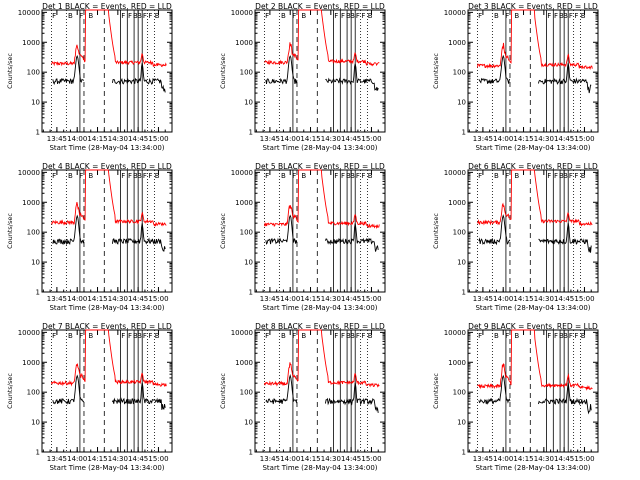 This screenshot has width=640, height=480. What do you see at coordinates (320, 166) in the screenshot?
I see `panel-title: Det 5 BLACK = Events, RED = LLD` at bounding box center [320, 166].